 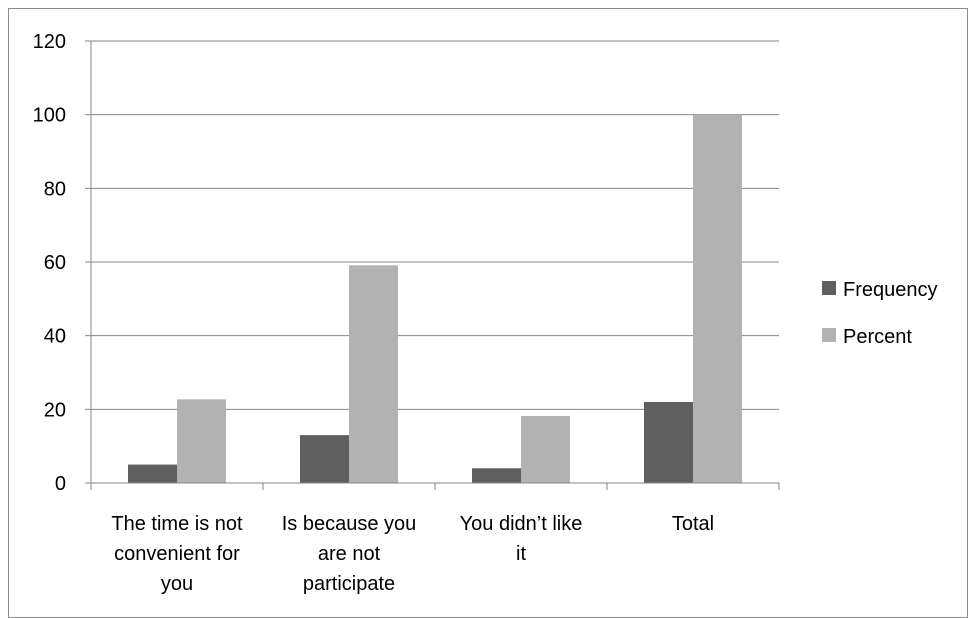 I want to click on y-tick-label: 80, so click(x=55, y=189).